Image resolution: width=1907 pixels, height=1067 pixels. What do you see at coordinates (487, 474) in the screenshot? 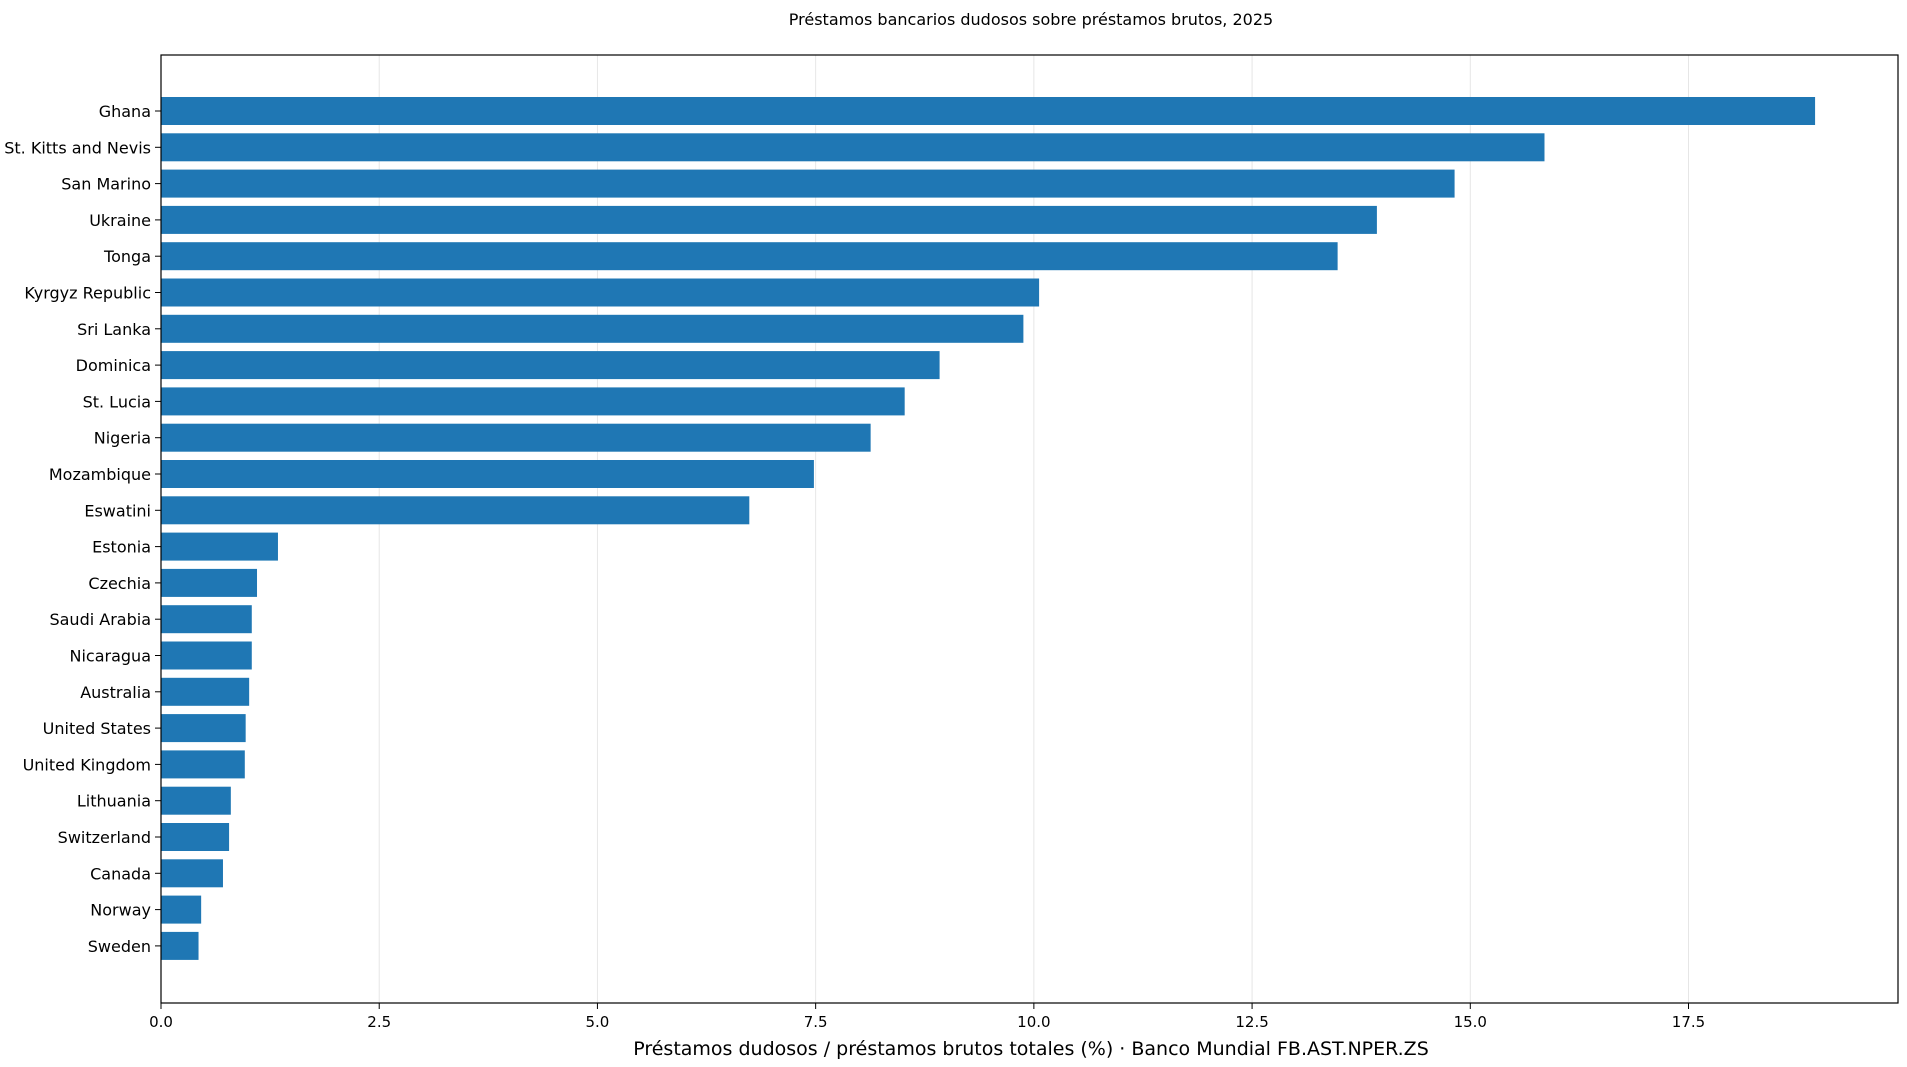
I see `bar-mozambique` at bounding box center [487, 474].